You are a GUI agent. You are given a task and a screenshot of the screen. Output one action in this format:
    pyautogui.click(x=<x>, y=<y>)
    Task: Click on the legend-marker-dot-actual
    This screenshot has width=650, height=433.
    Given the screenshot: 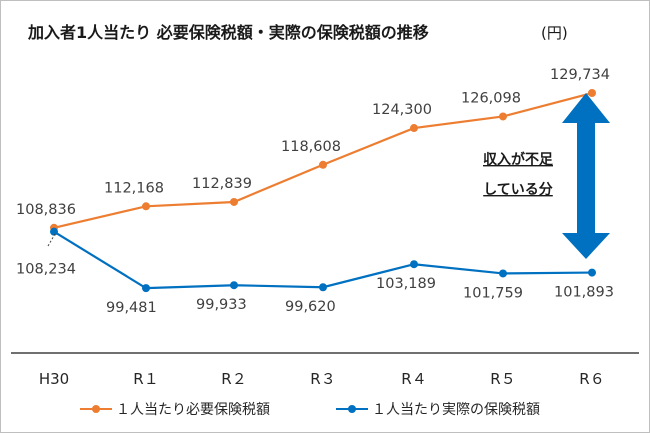 What is the action you would take?
    pyautogui.click(x=352, y=409)
    